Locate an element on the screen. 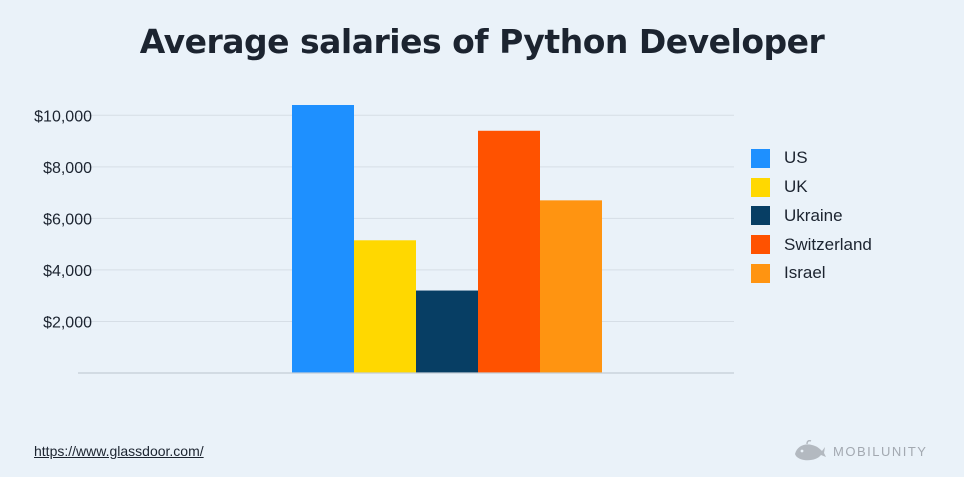 Image resolution: width=964 pixels, height=477 pixels. brand-name: MOBILUNITY is located at coordinates (880, 451).